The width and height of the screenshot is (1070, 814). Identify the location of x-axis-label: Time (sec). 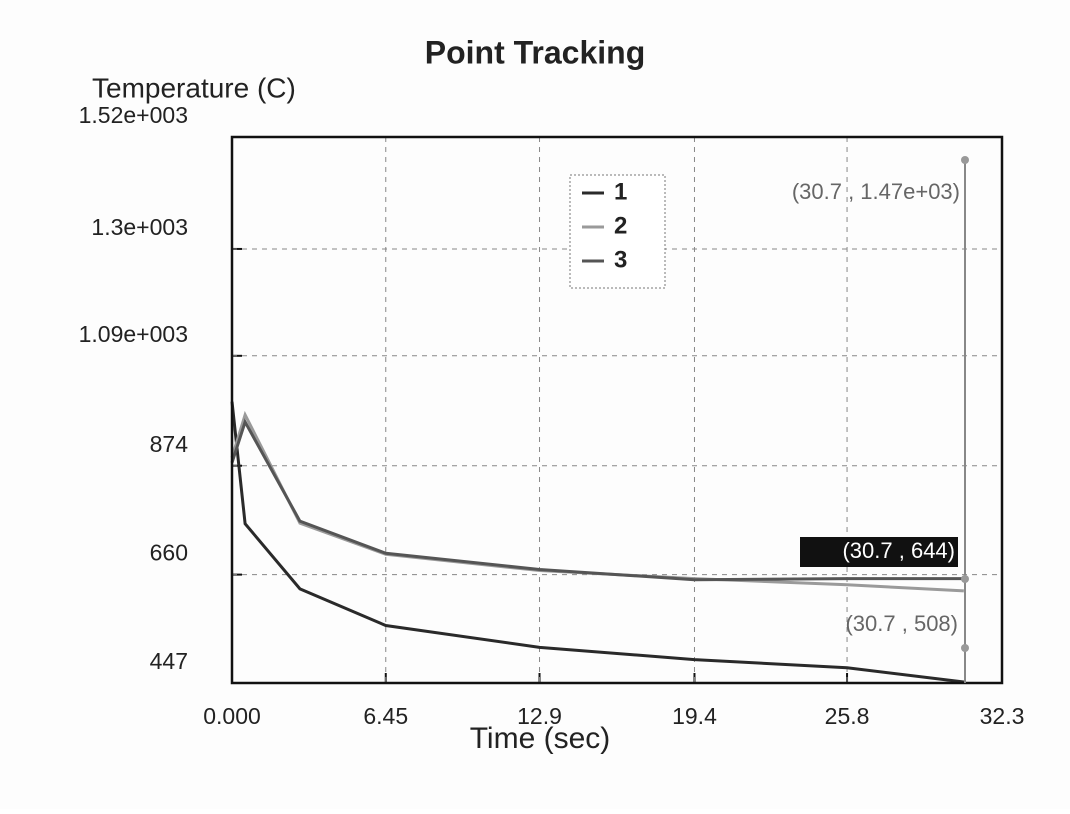
(540, 738).